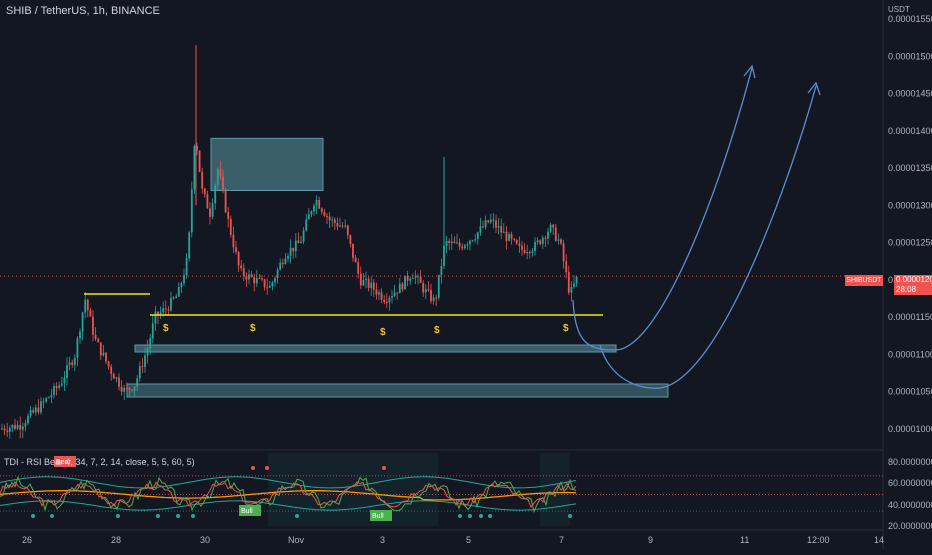 The height and width of the screenshot is (555, 932). Describe the element at coordinates (468, 540) in the screenshot. I see `x-tick-label: 5` at that location.